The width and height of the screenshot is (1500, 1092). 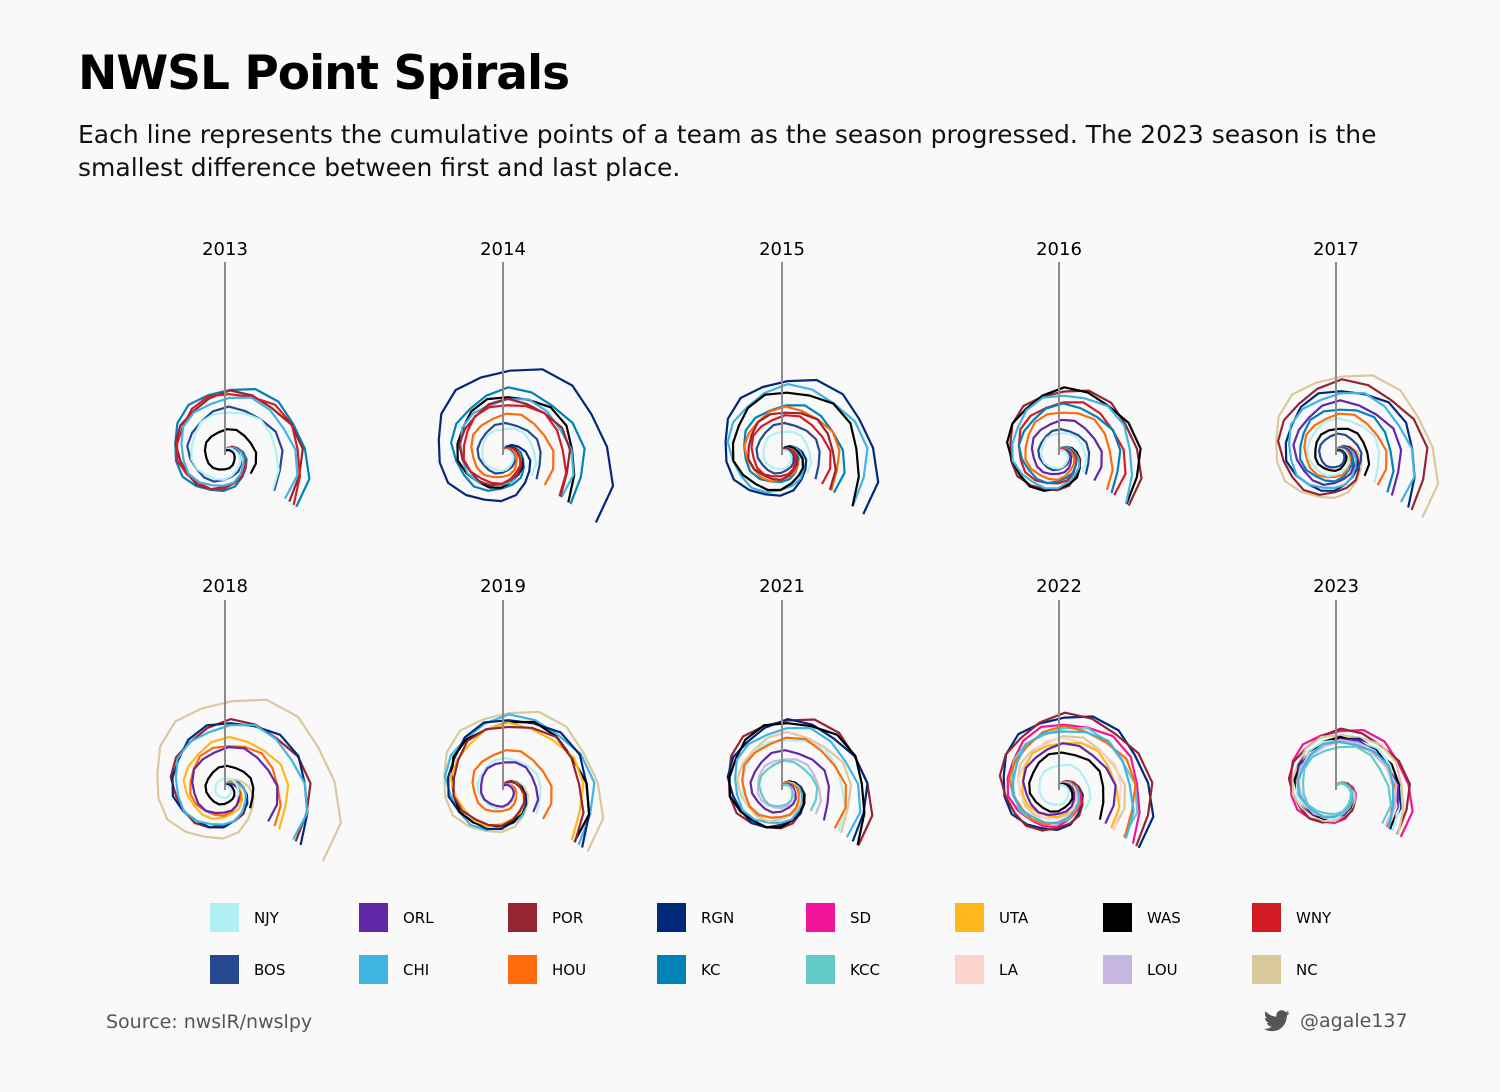 I want to click on series-2022-WAS, so click(x=1066, y=785).